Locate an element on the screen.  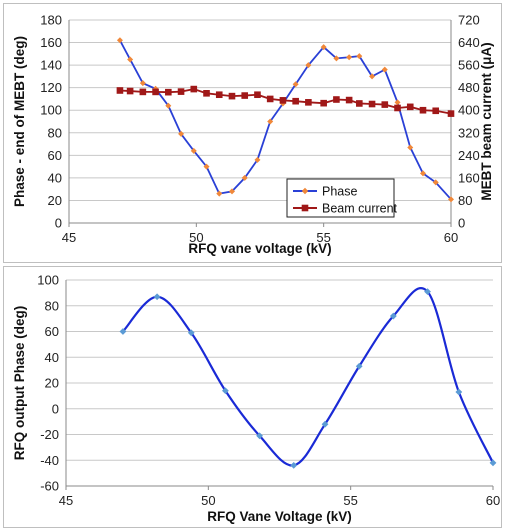
y2-tick-label: 80 is located at coordinates (465, 200).